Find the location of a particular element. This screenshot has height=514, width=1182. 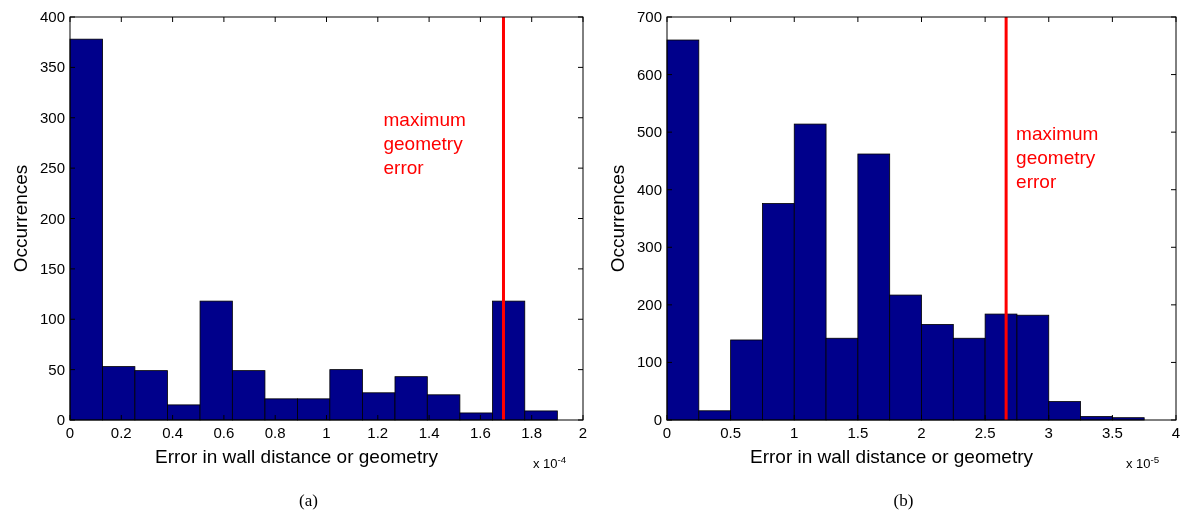

x-tick-label: 1.5 is located at coordinates (858, 432).